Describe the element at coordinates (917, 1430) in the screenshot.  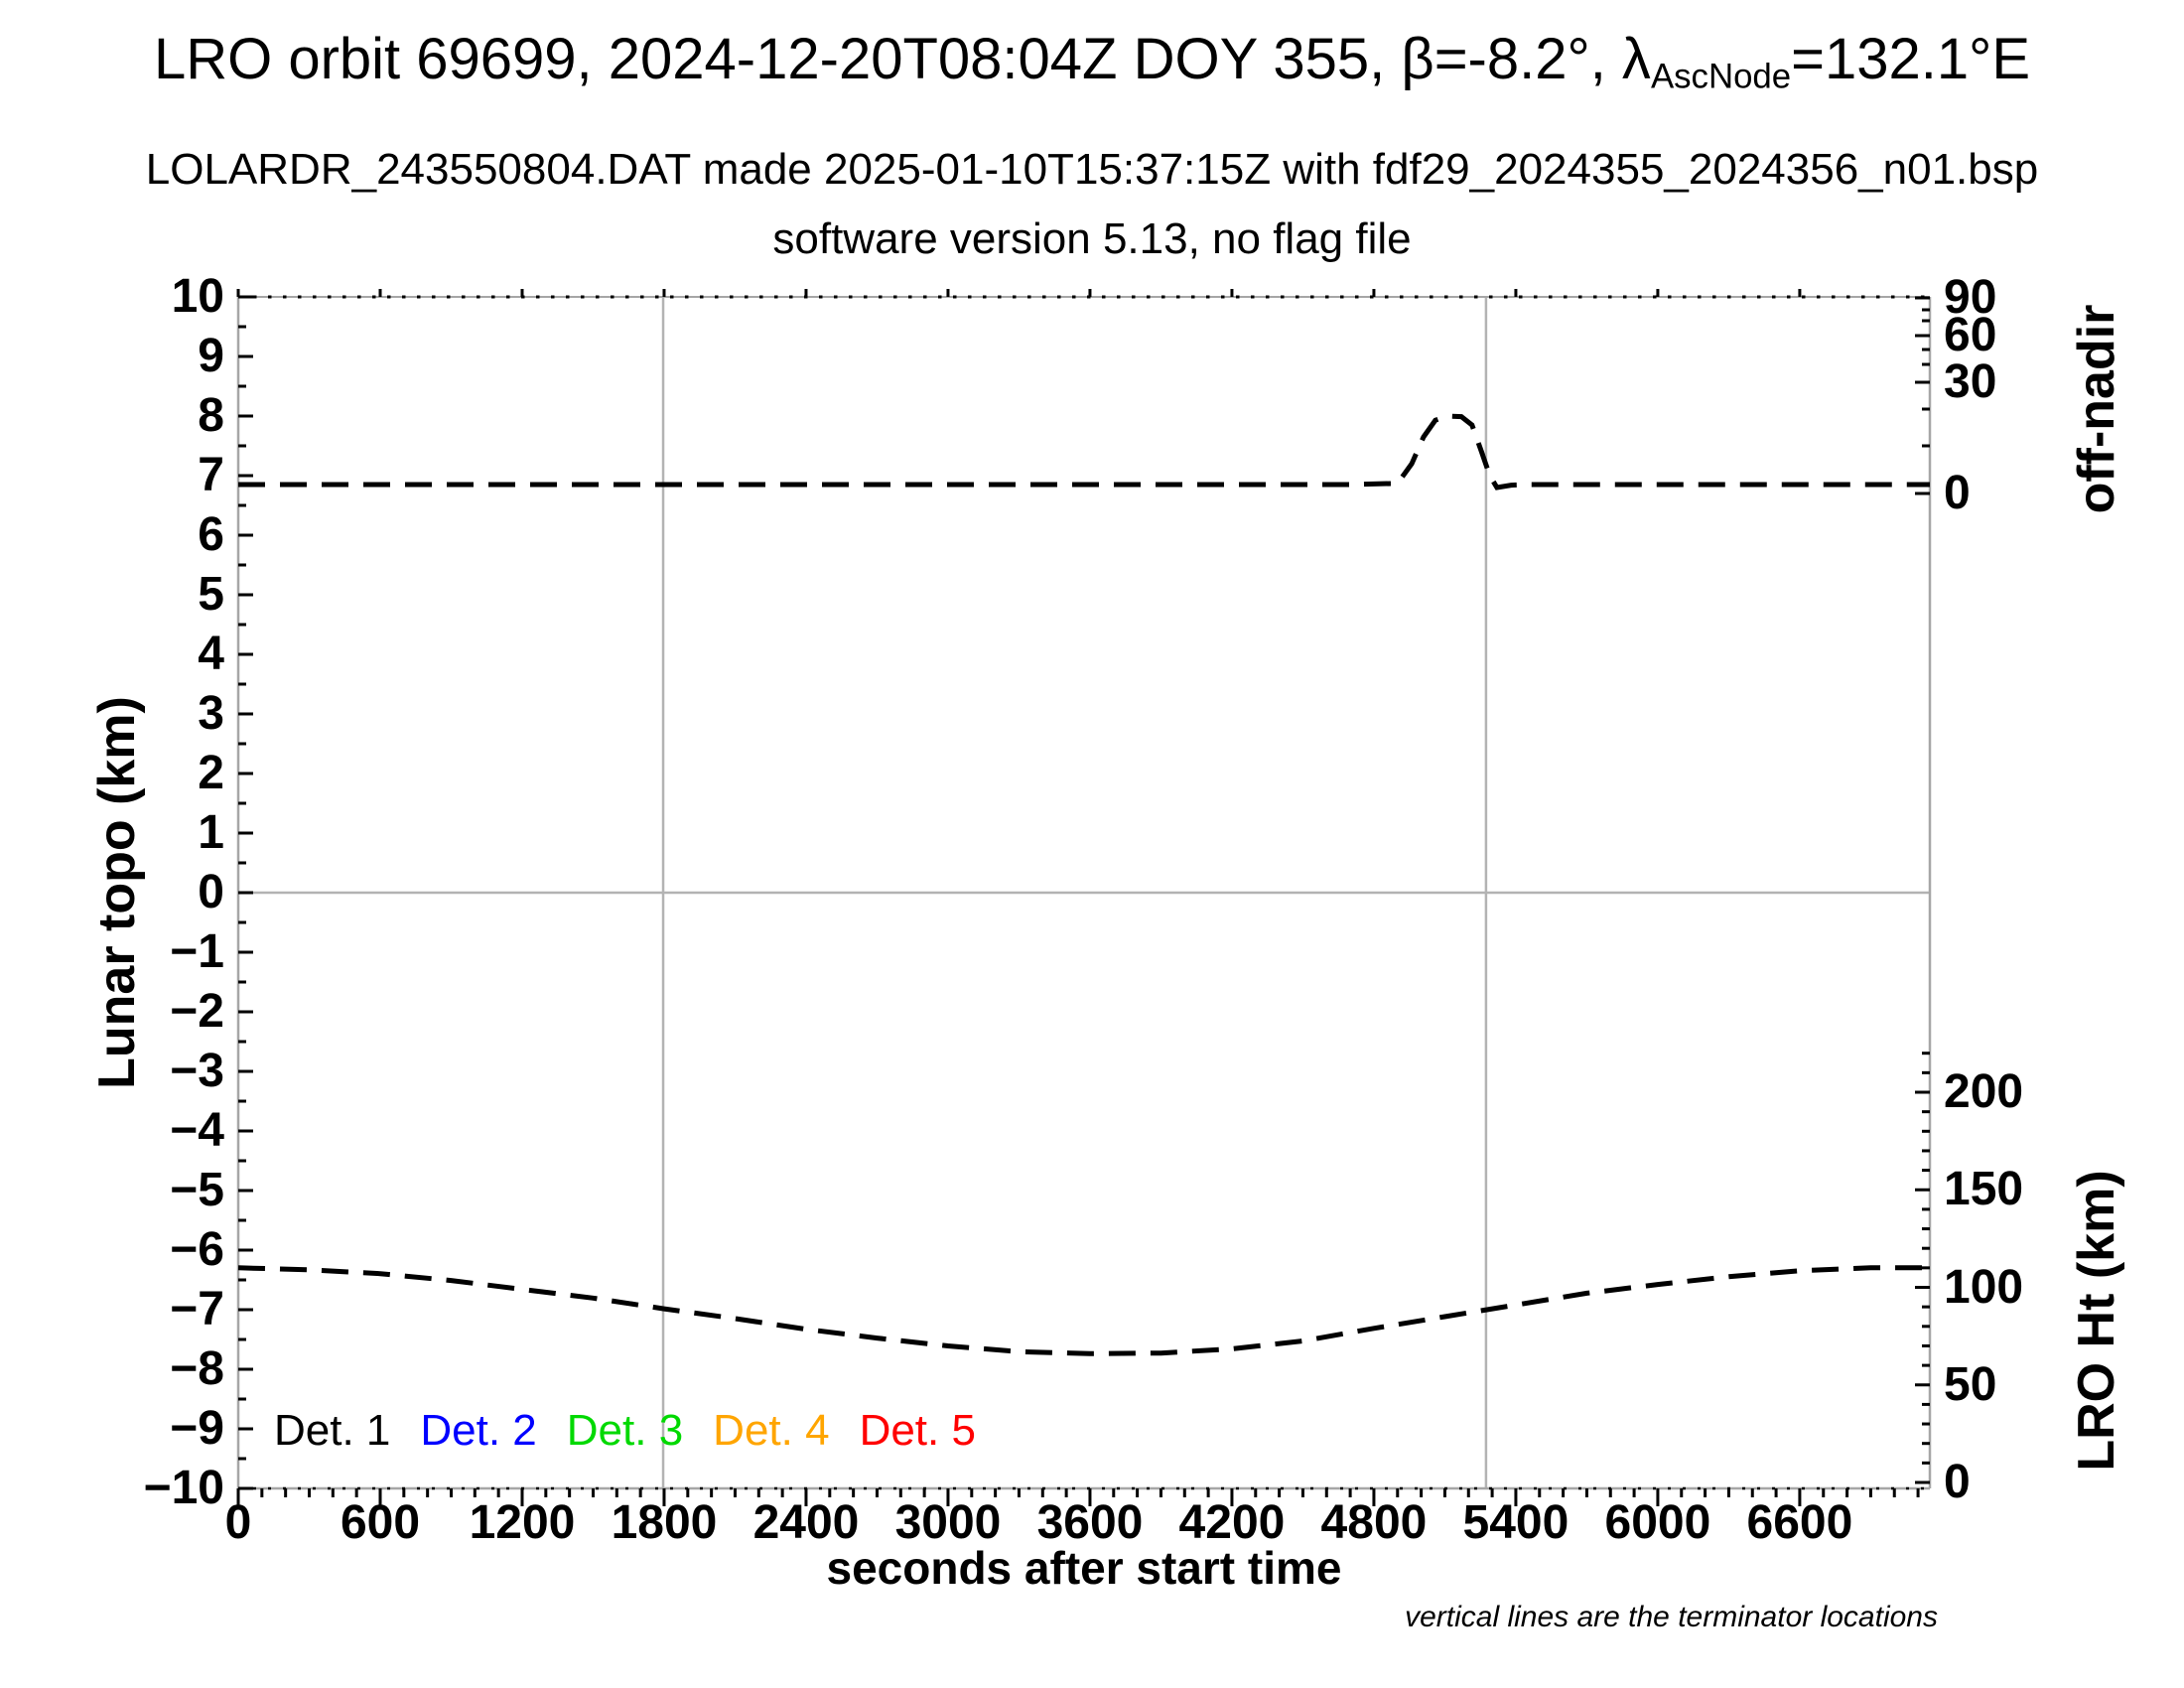
I see `legend-item-det-5: Det. 5` at that location.